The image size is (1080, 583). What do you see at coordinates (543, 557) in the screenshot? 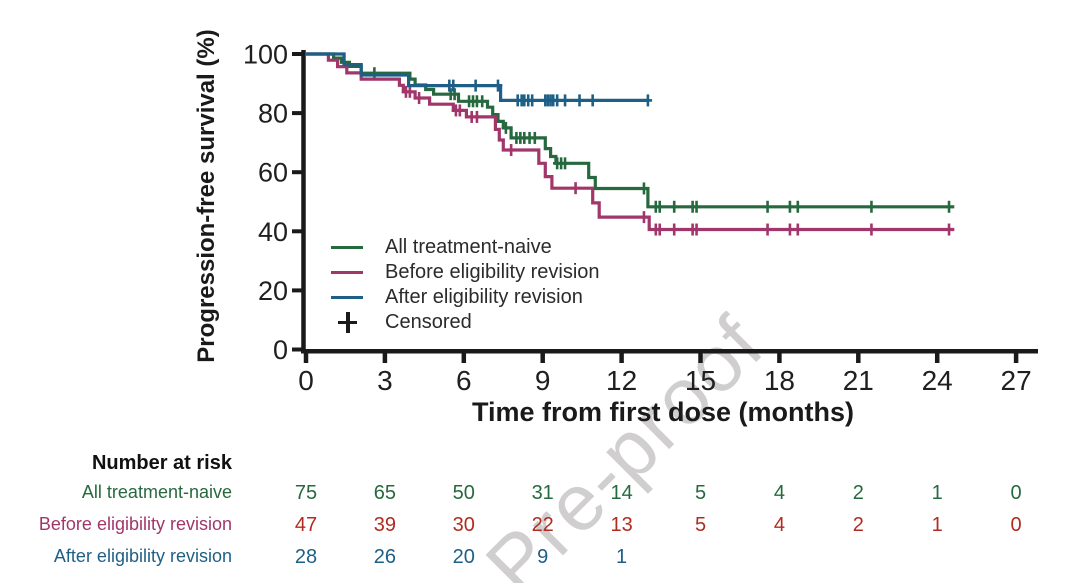
I see `risk-cell: 9` at bounding box center [543, 557].